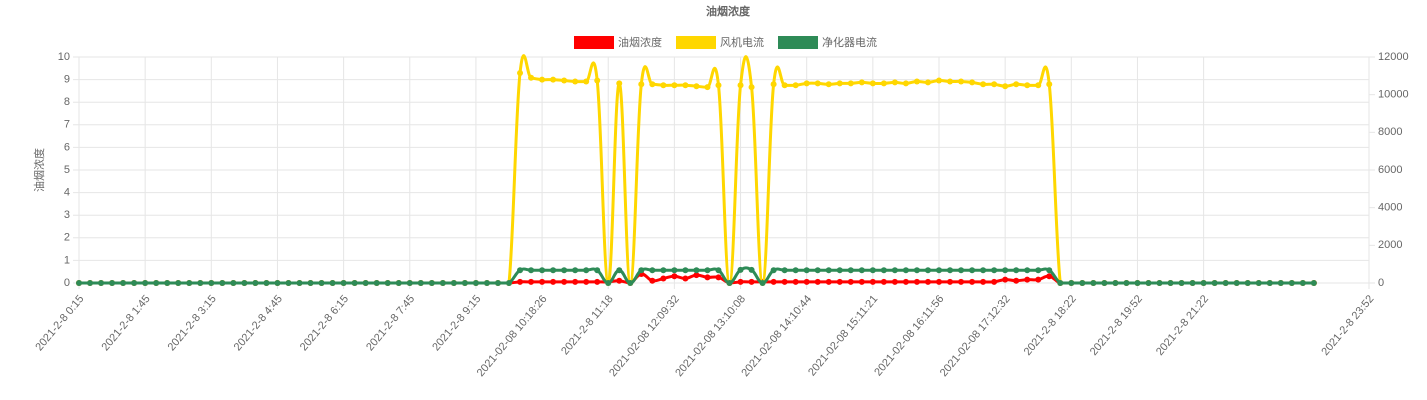  What do you see at coordinates (1116, 325) in the screenshot?
I see `x-tick-label: 2021-2-8 19:52` at bounding box center [1116, 325].